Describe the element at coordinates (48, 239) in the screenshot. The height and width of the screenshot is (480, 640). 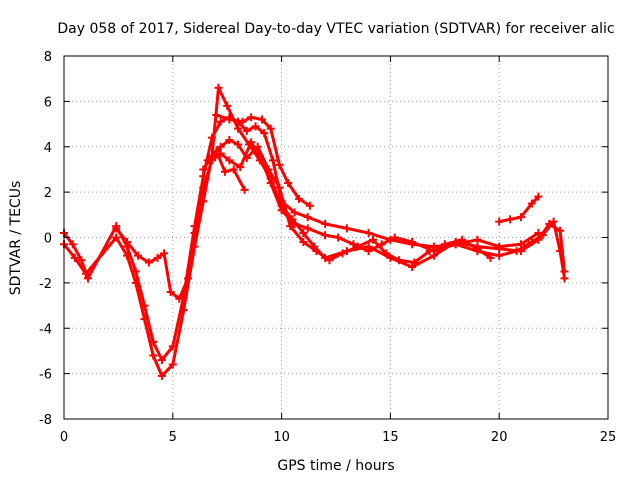
I see `y-tick-label: 0` at that location.